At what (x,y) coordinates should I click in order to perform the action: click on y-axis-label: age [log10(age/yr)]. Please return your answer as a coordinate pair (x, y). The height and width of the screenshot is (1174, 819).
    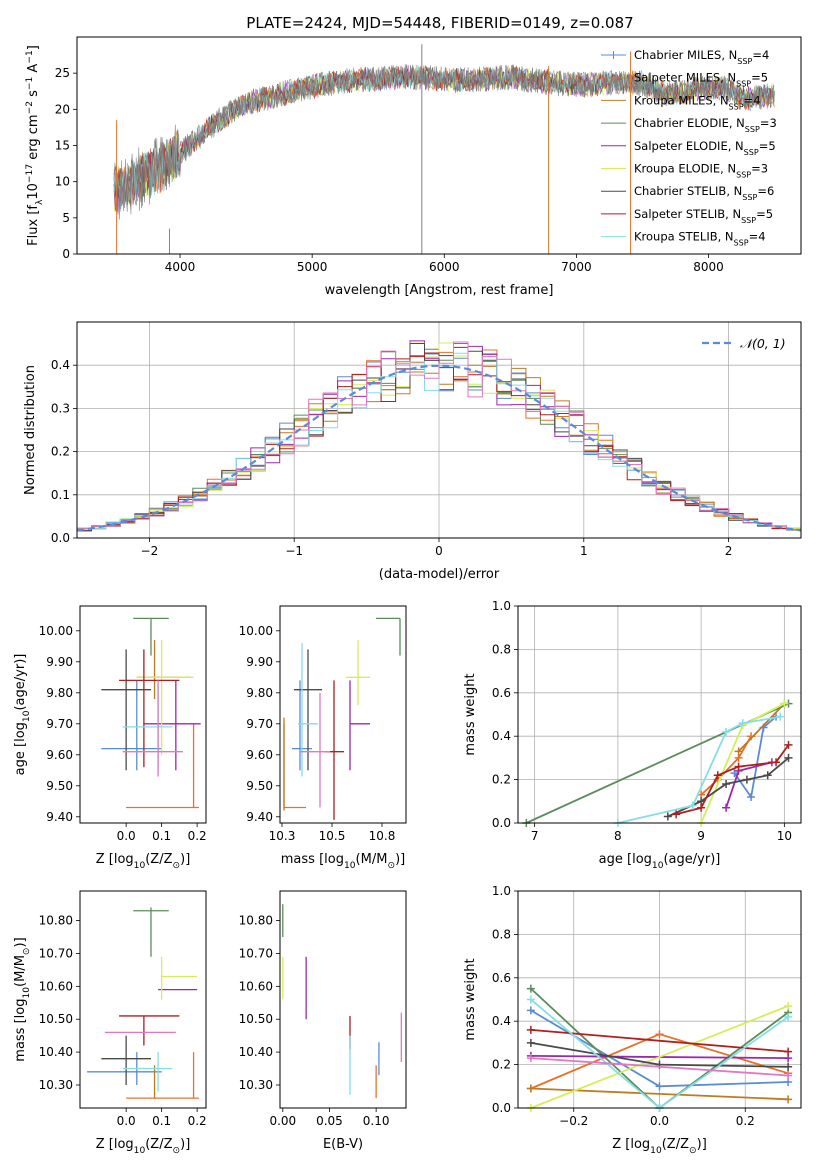
    Looking at the image, I should click on (22, 715).